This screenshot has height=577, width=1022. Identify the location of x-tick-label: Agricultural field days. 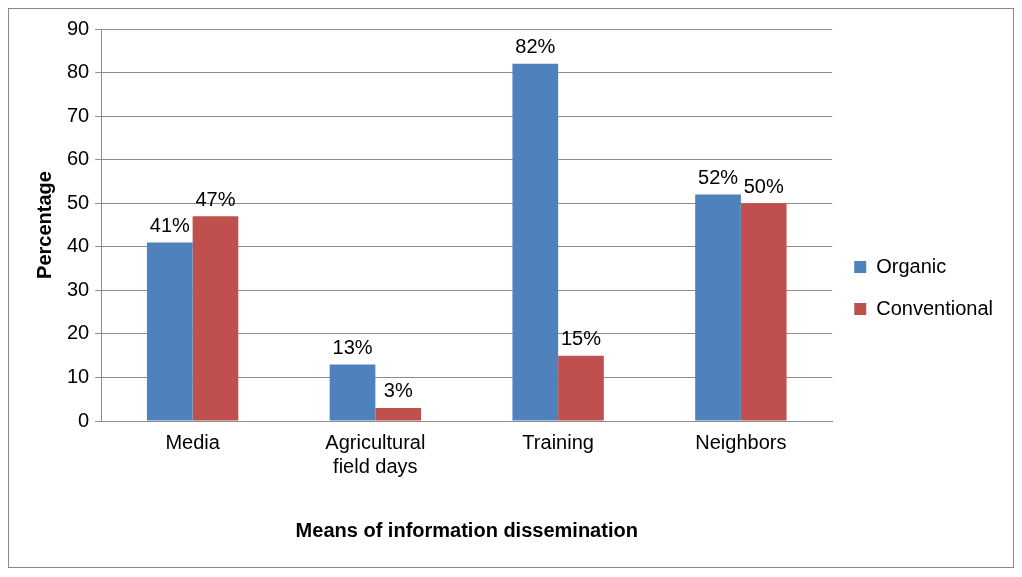
(375, 453).